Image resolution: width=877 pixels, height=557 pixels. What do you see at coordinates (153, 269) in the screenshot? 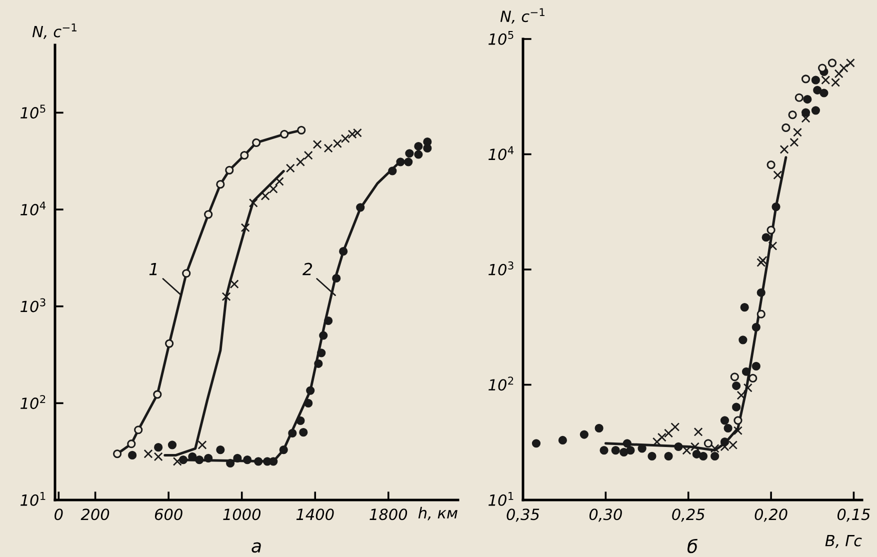
I see `annotation: 1` at bounding box center [153, 269].